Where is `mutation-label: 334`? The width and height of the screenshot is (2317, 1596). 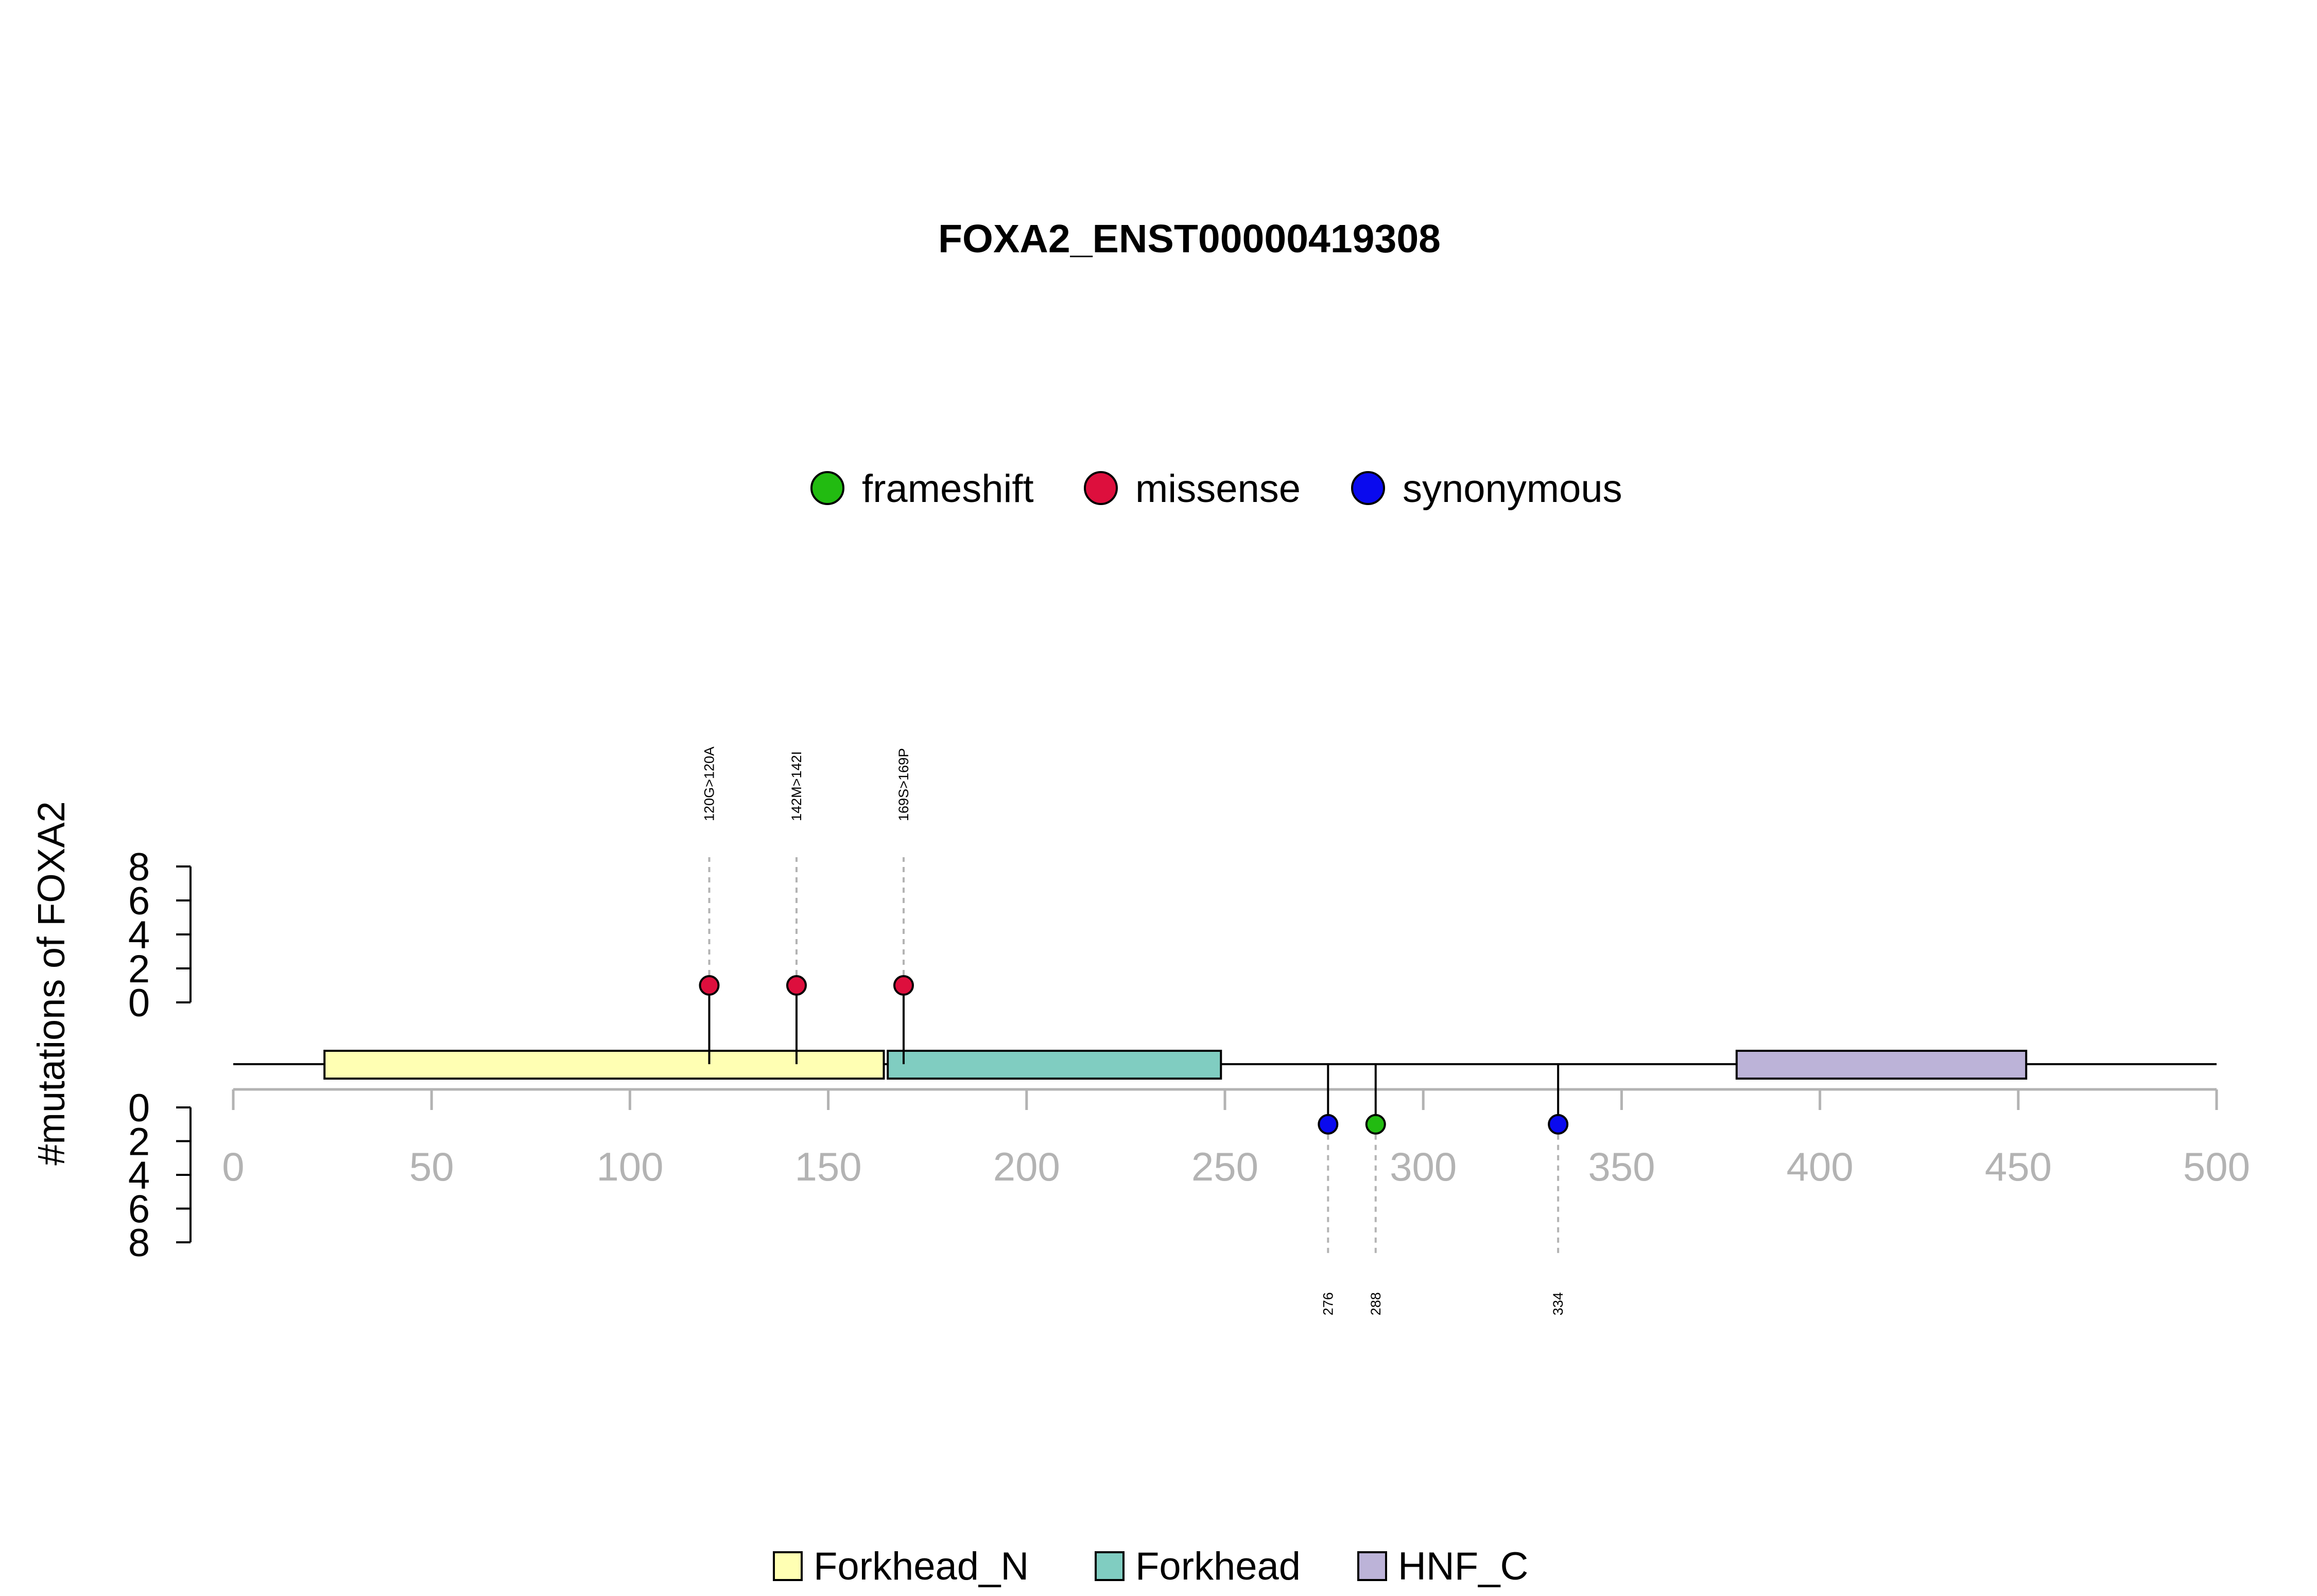 mutation-label: 334 is located at coordinates (1558, 1303).